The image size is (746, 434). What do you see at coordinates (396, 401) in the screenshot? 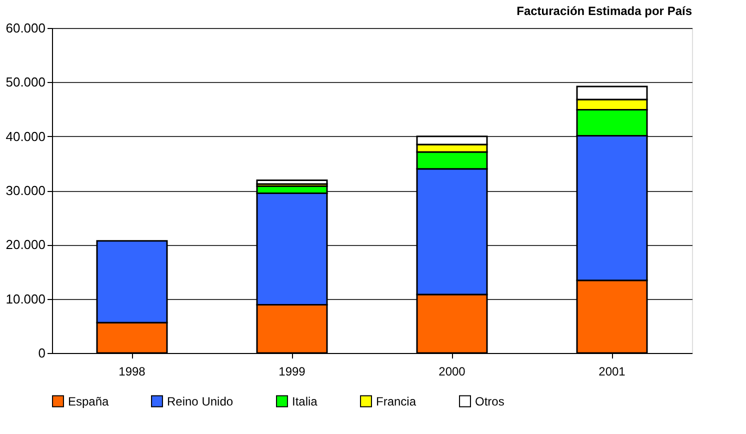
I see `legend-label: Francia` at bounding box center [396, 401].